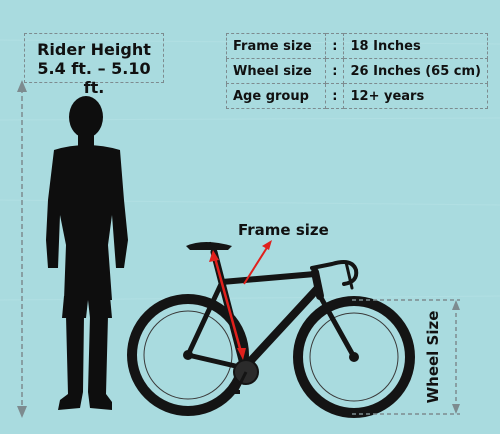  Describe the element at coordinates (94, 78) in the screenshot. I see `rider-height-range: 5.4 ft. – 5.10 ft.` at that location.